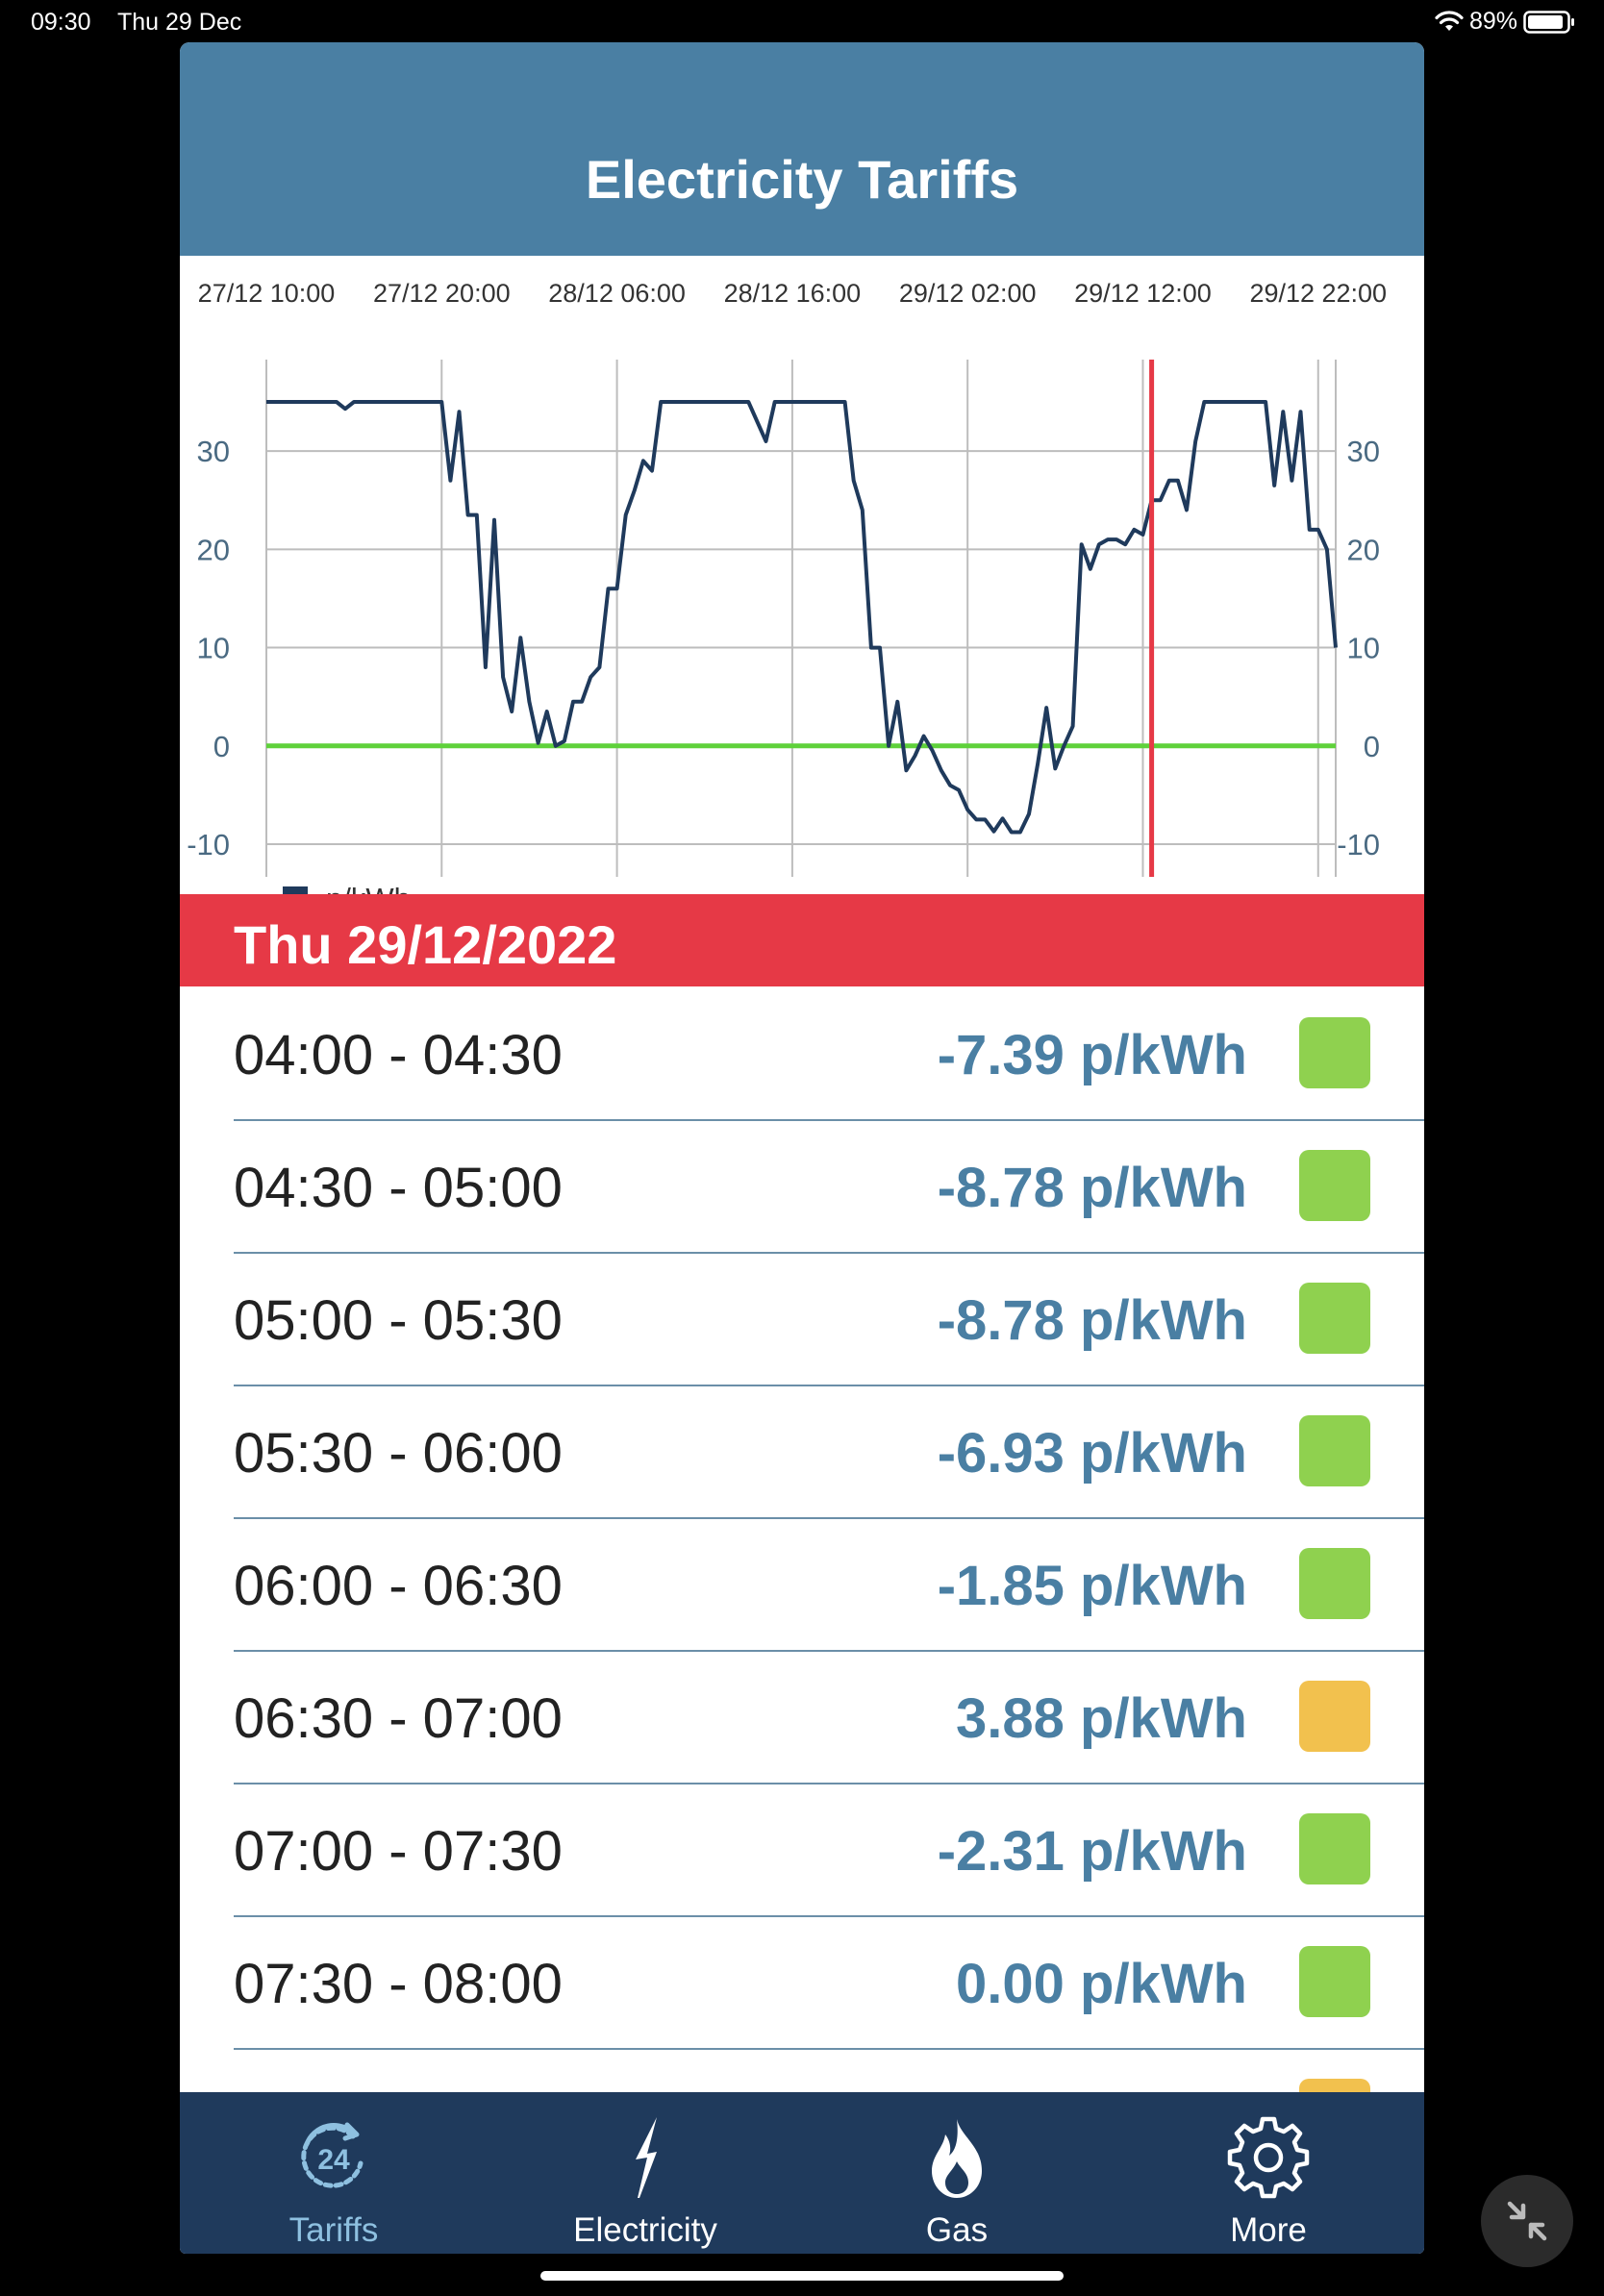 The image size is (1604, 2296). What do you see at coordinates (1492, 21) in the screenshot?
I see `battery-percent: 89%` at bounding box center [1492, 21].